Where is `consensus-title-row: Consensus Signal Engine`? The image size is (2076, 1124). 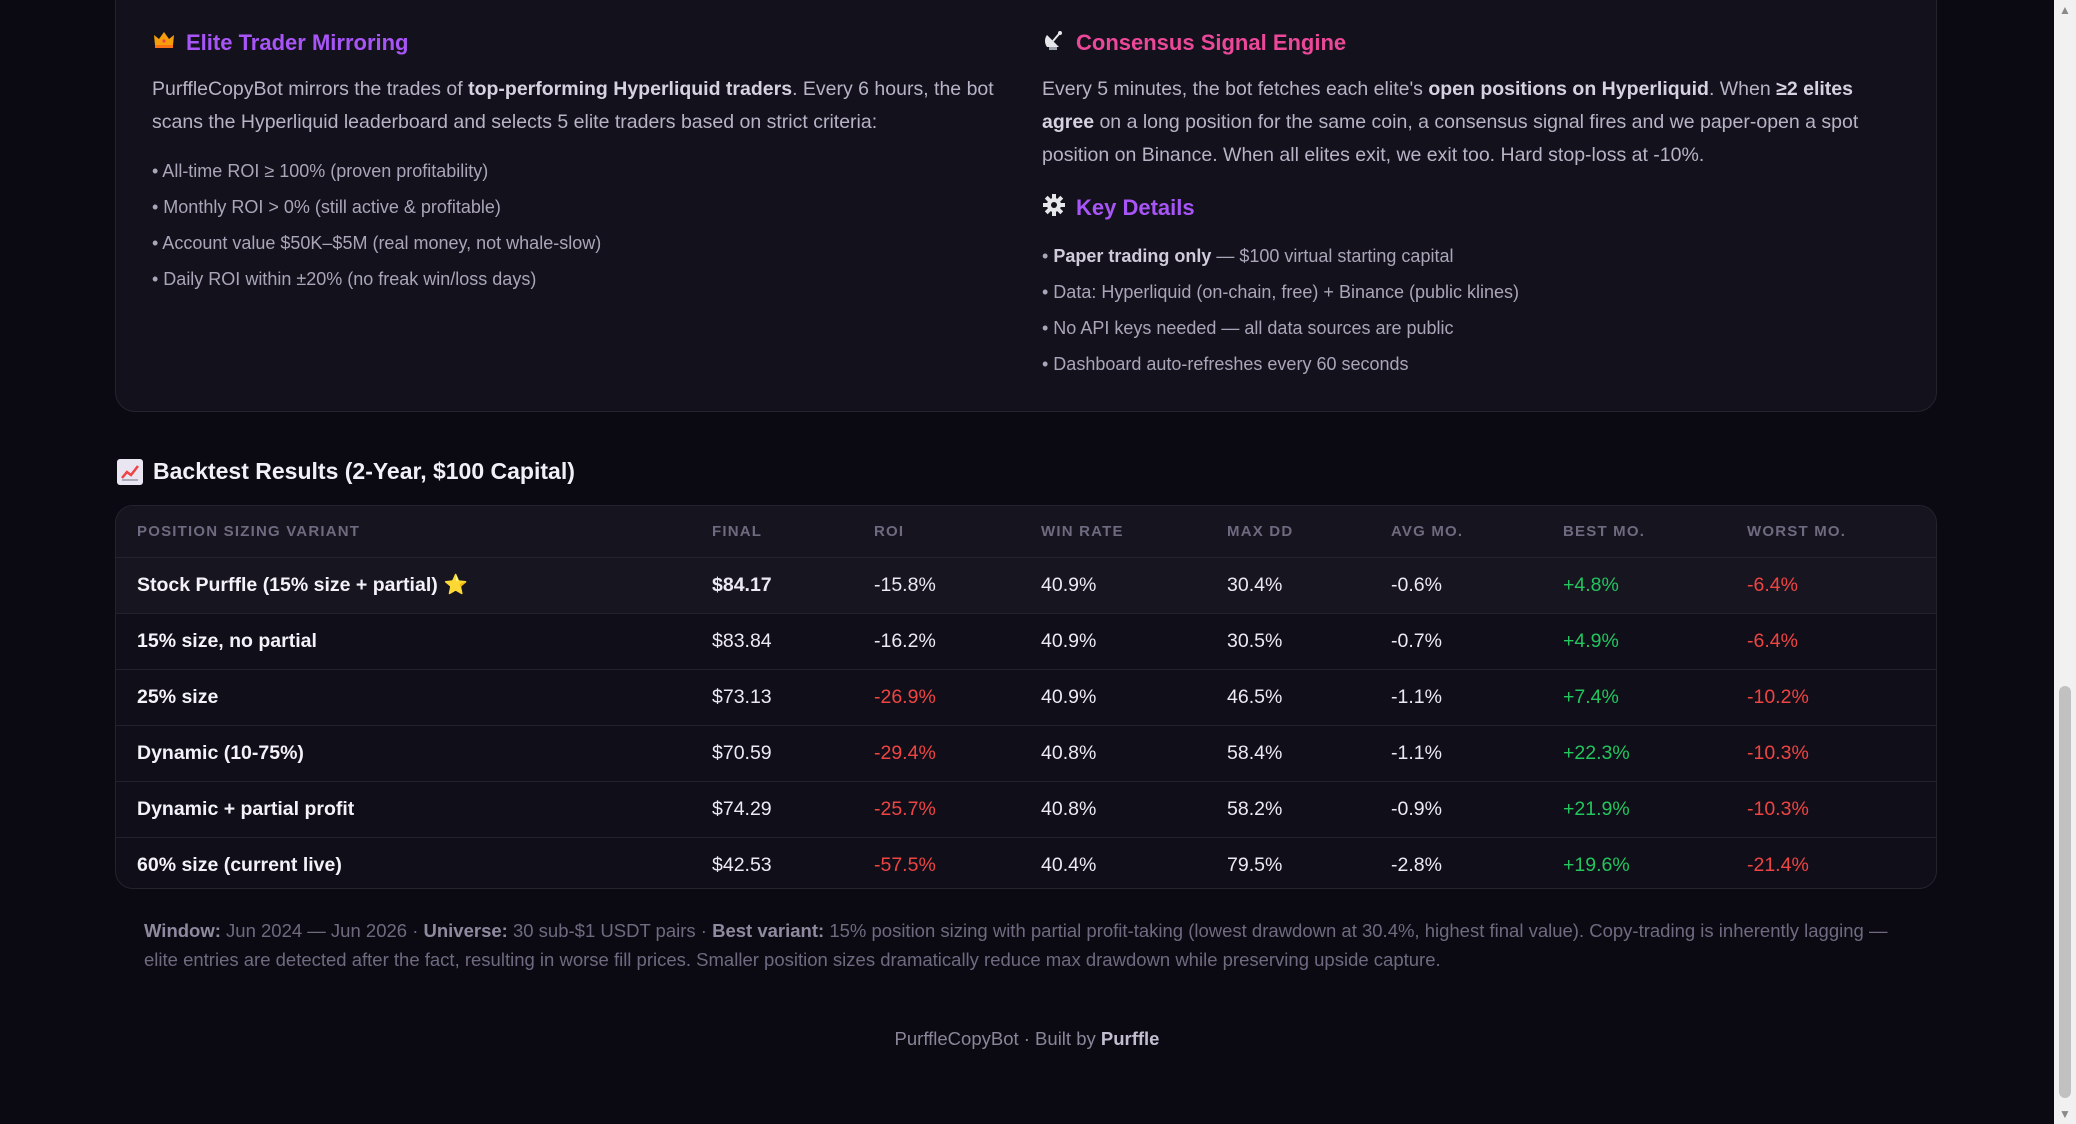
consensus-title-row: Consensus Signal Engine is located at coordinates (1472, 43).